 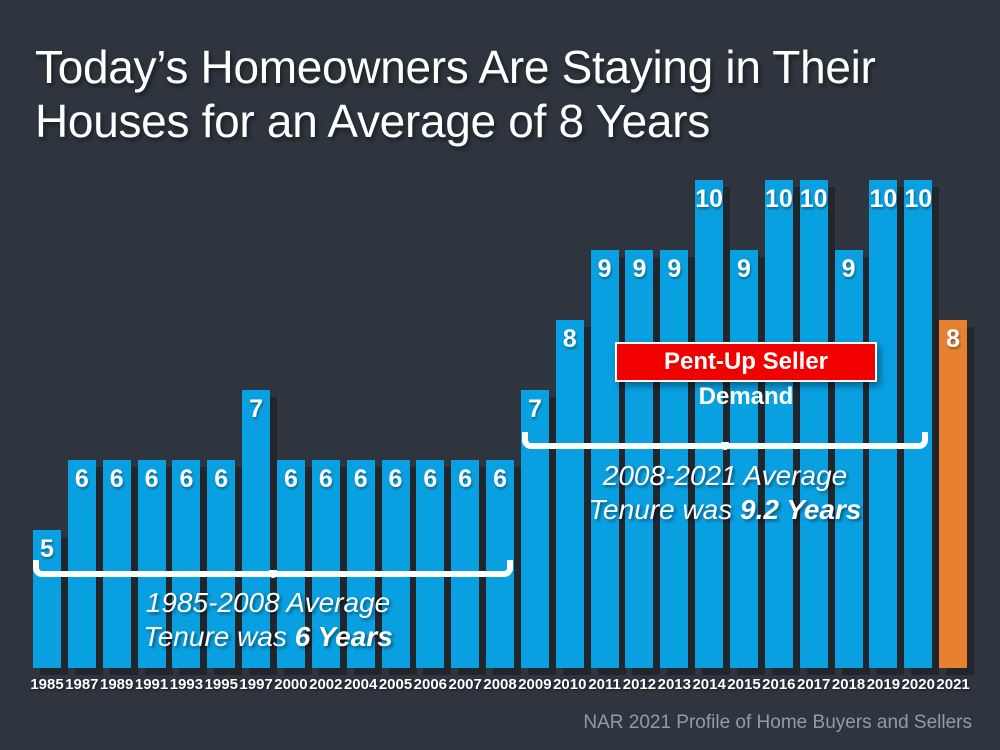 I want to click on x-axis-label-2004: 2004, so click(x=360, y=684).